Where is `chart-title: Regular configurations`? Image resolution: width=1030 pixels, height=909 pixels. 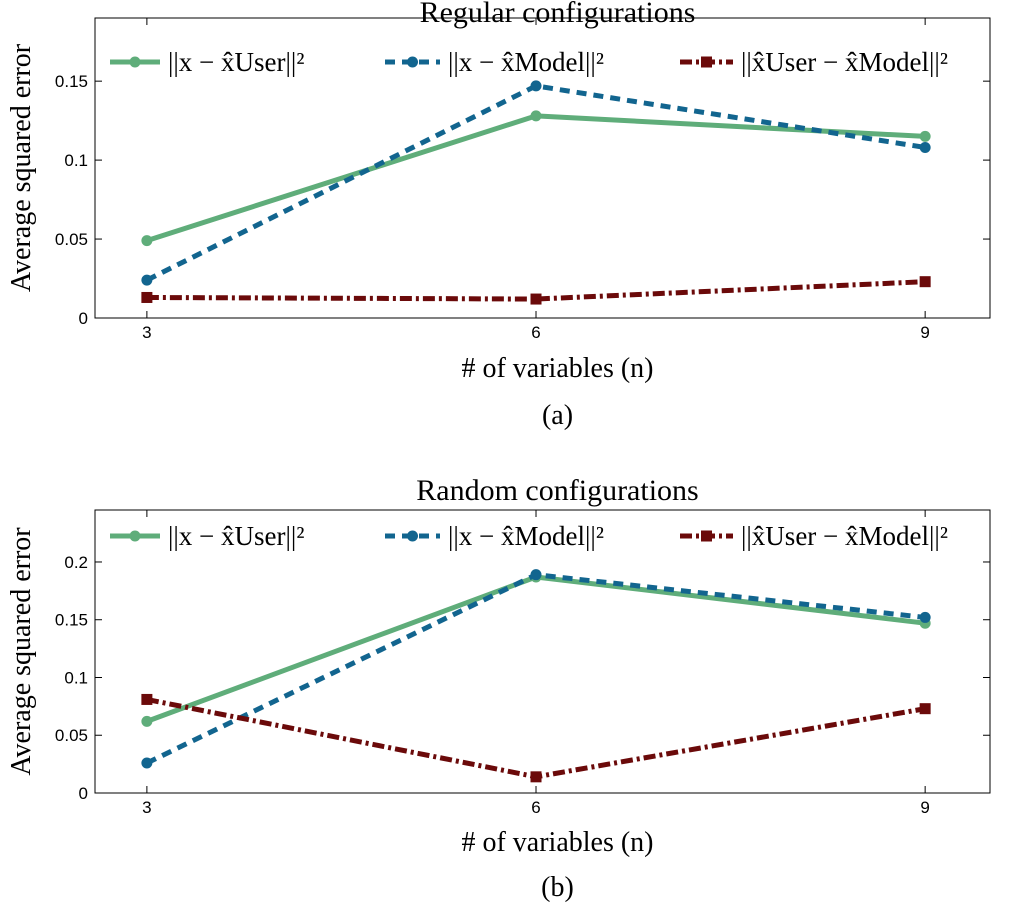
chart-title: Regular configurations is located at coordinates (558, 14).